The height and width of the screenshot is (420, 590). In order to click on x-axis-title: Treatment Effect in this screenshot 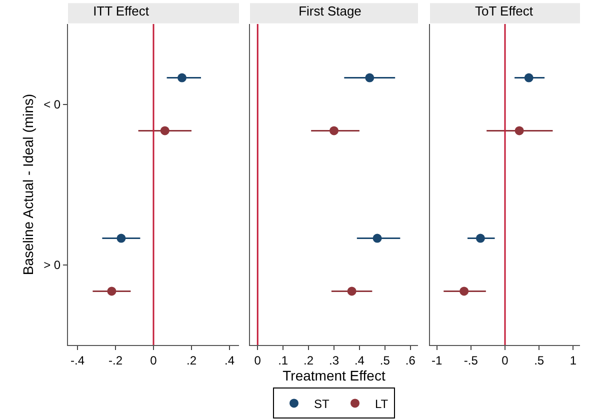, I will do `click(334, 375)`.